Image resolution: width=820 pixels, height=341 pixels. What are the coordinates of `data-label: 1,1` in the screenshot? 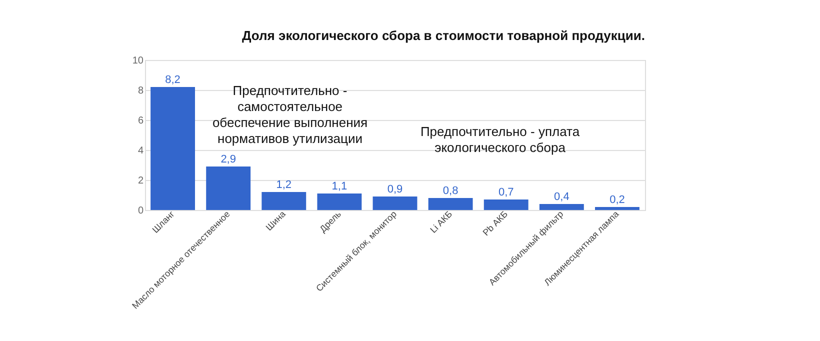 It's located at (340, 186).